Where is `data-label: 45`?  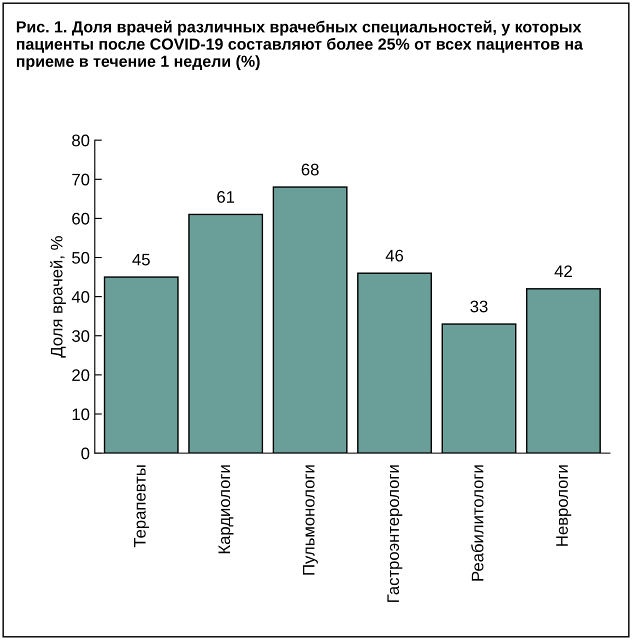 data-label: 45 is located at coordinates (141, 260).